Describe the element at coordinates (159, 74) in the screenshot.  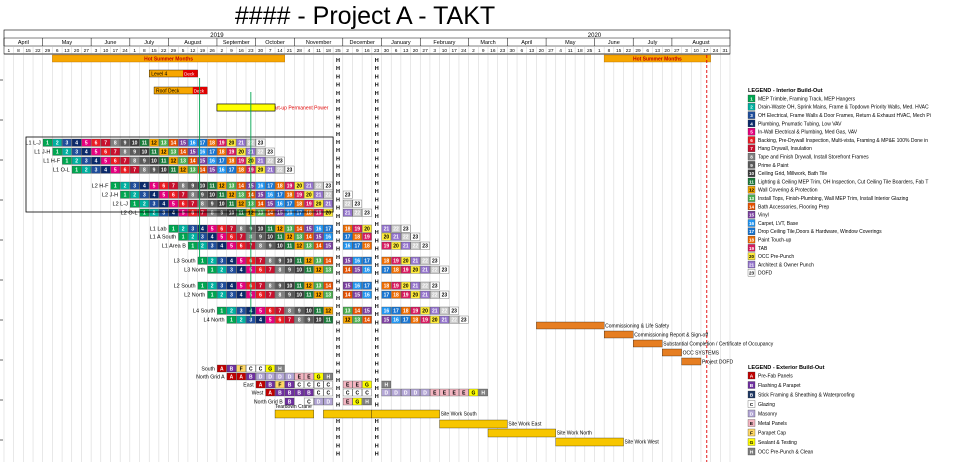
I see `prelim-bar-label: Level 4` at that location.